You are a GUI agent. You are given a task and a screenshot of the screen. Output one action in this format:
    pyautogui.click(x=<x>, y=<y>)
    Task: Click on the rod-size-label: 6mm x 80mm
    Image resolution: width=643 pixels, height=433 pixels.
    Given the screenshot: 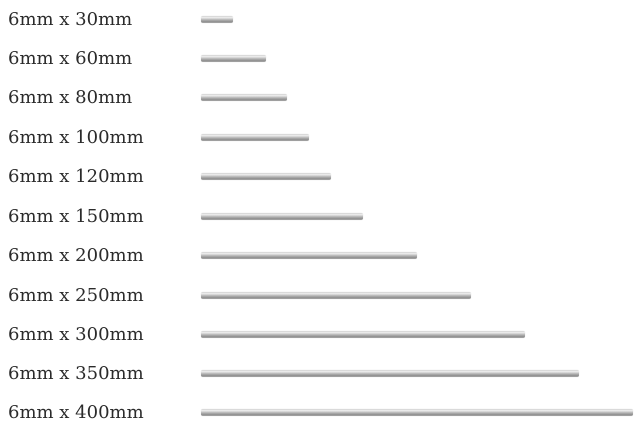 What is the action you would take?
    pyautogui.click(x=70, y=97)
    